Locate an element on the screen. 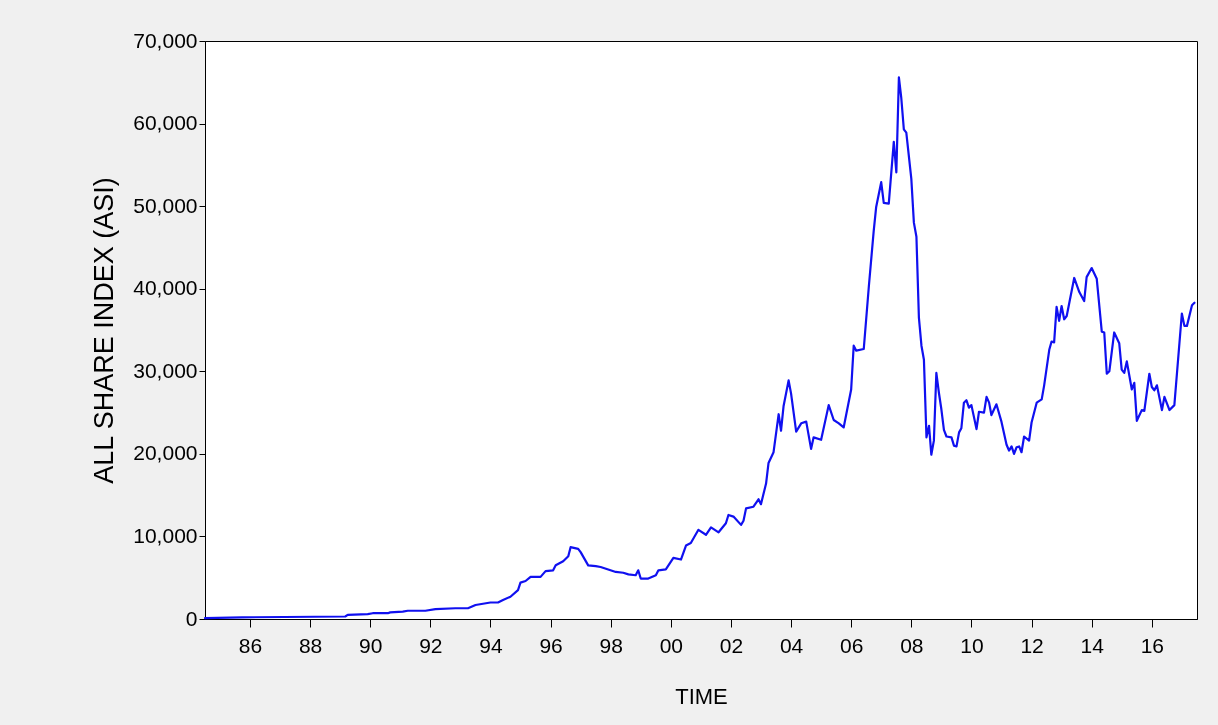  x-tick-label: 92 is located at coordinates (431, 645).